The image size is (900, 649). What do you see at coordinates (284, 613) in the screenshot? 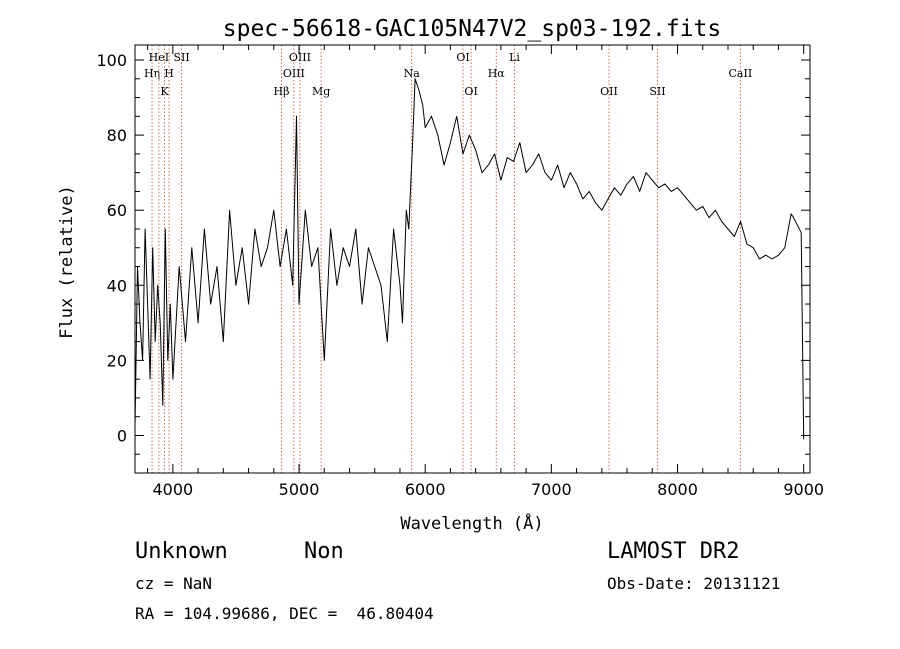
I see `coordinates-text: RA = 104.99686, DEC = 46.80404` at bounding box center [284, 613].